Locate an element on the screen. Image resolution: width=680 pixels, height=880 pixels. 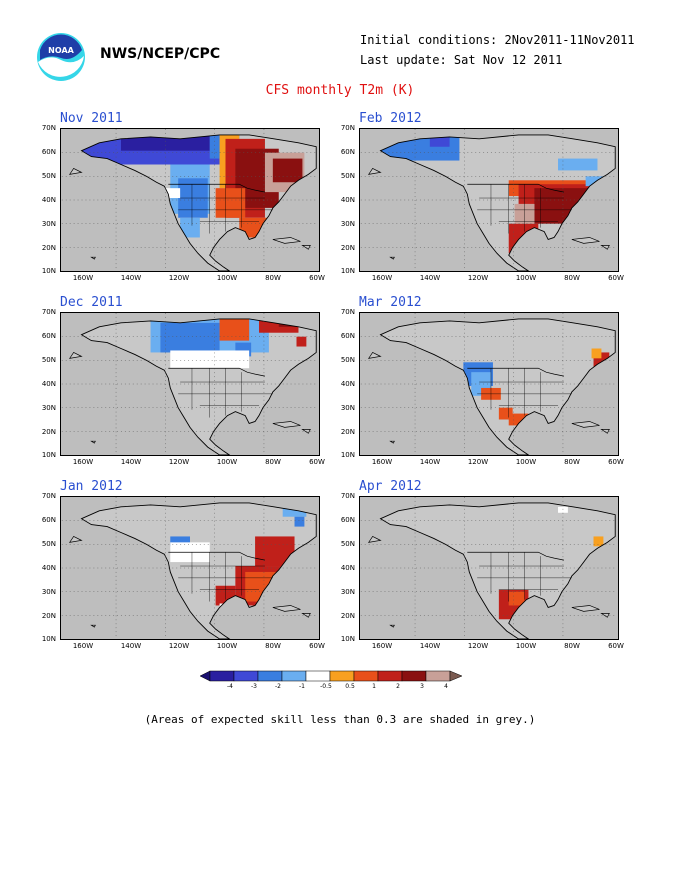
colorbar-label: -4 is located at coordinates (230, 686).